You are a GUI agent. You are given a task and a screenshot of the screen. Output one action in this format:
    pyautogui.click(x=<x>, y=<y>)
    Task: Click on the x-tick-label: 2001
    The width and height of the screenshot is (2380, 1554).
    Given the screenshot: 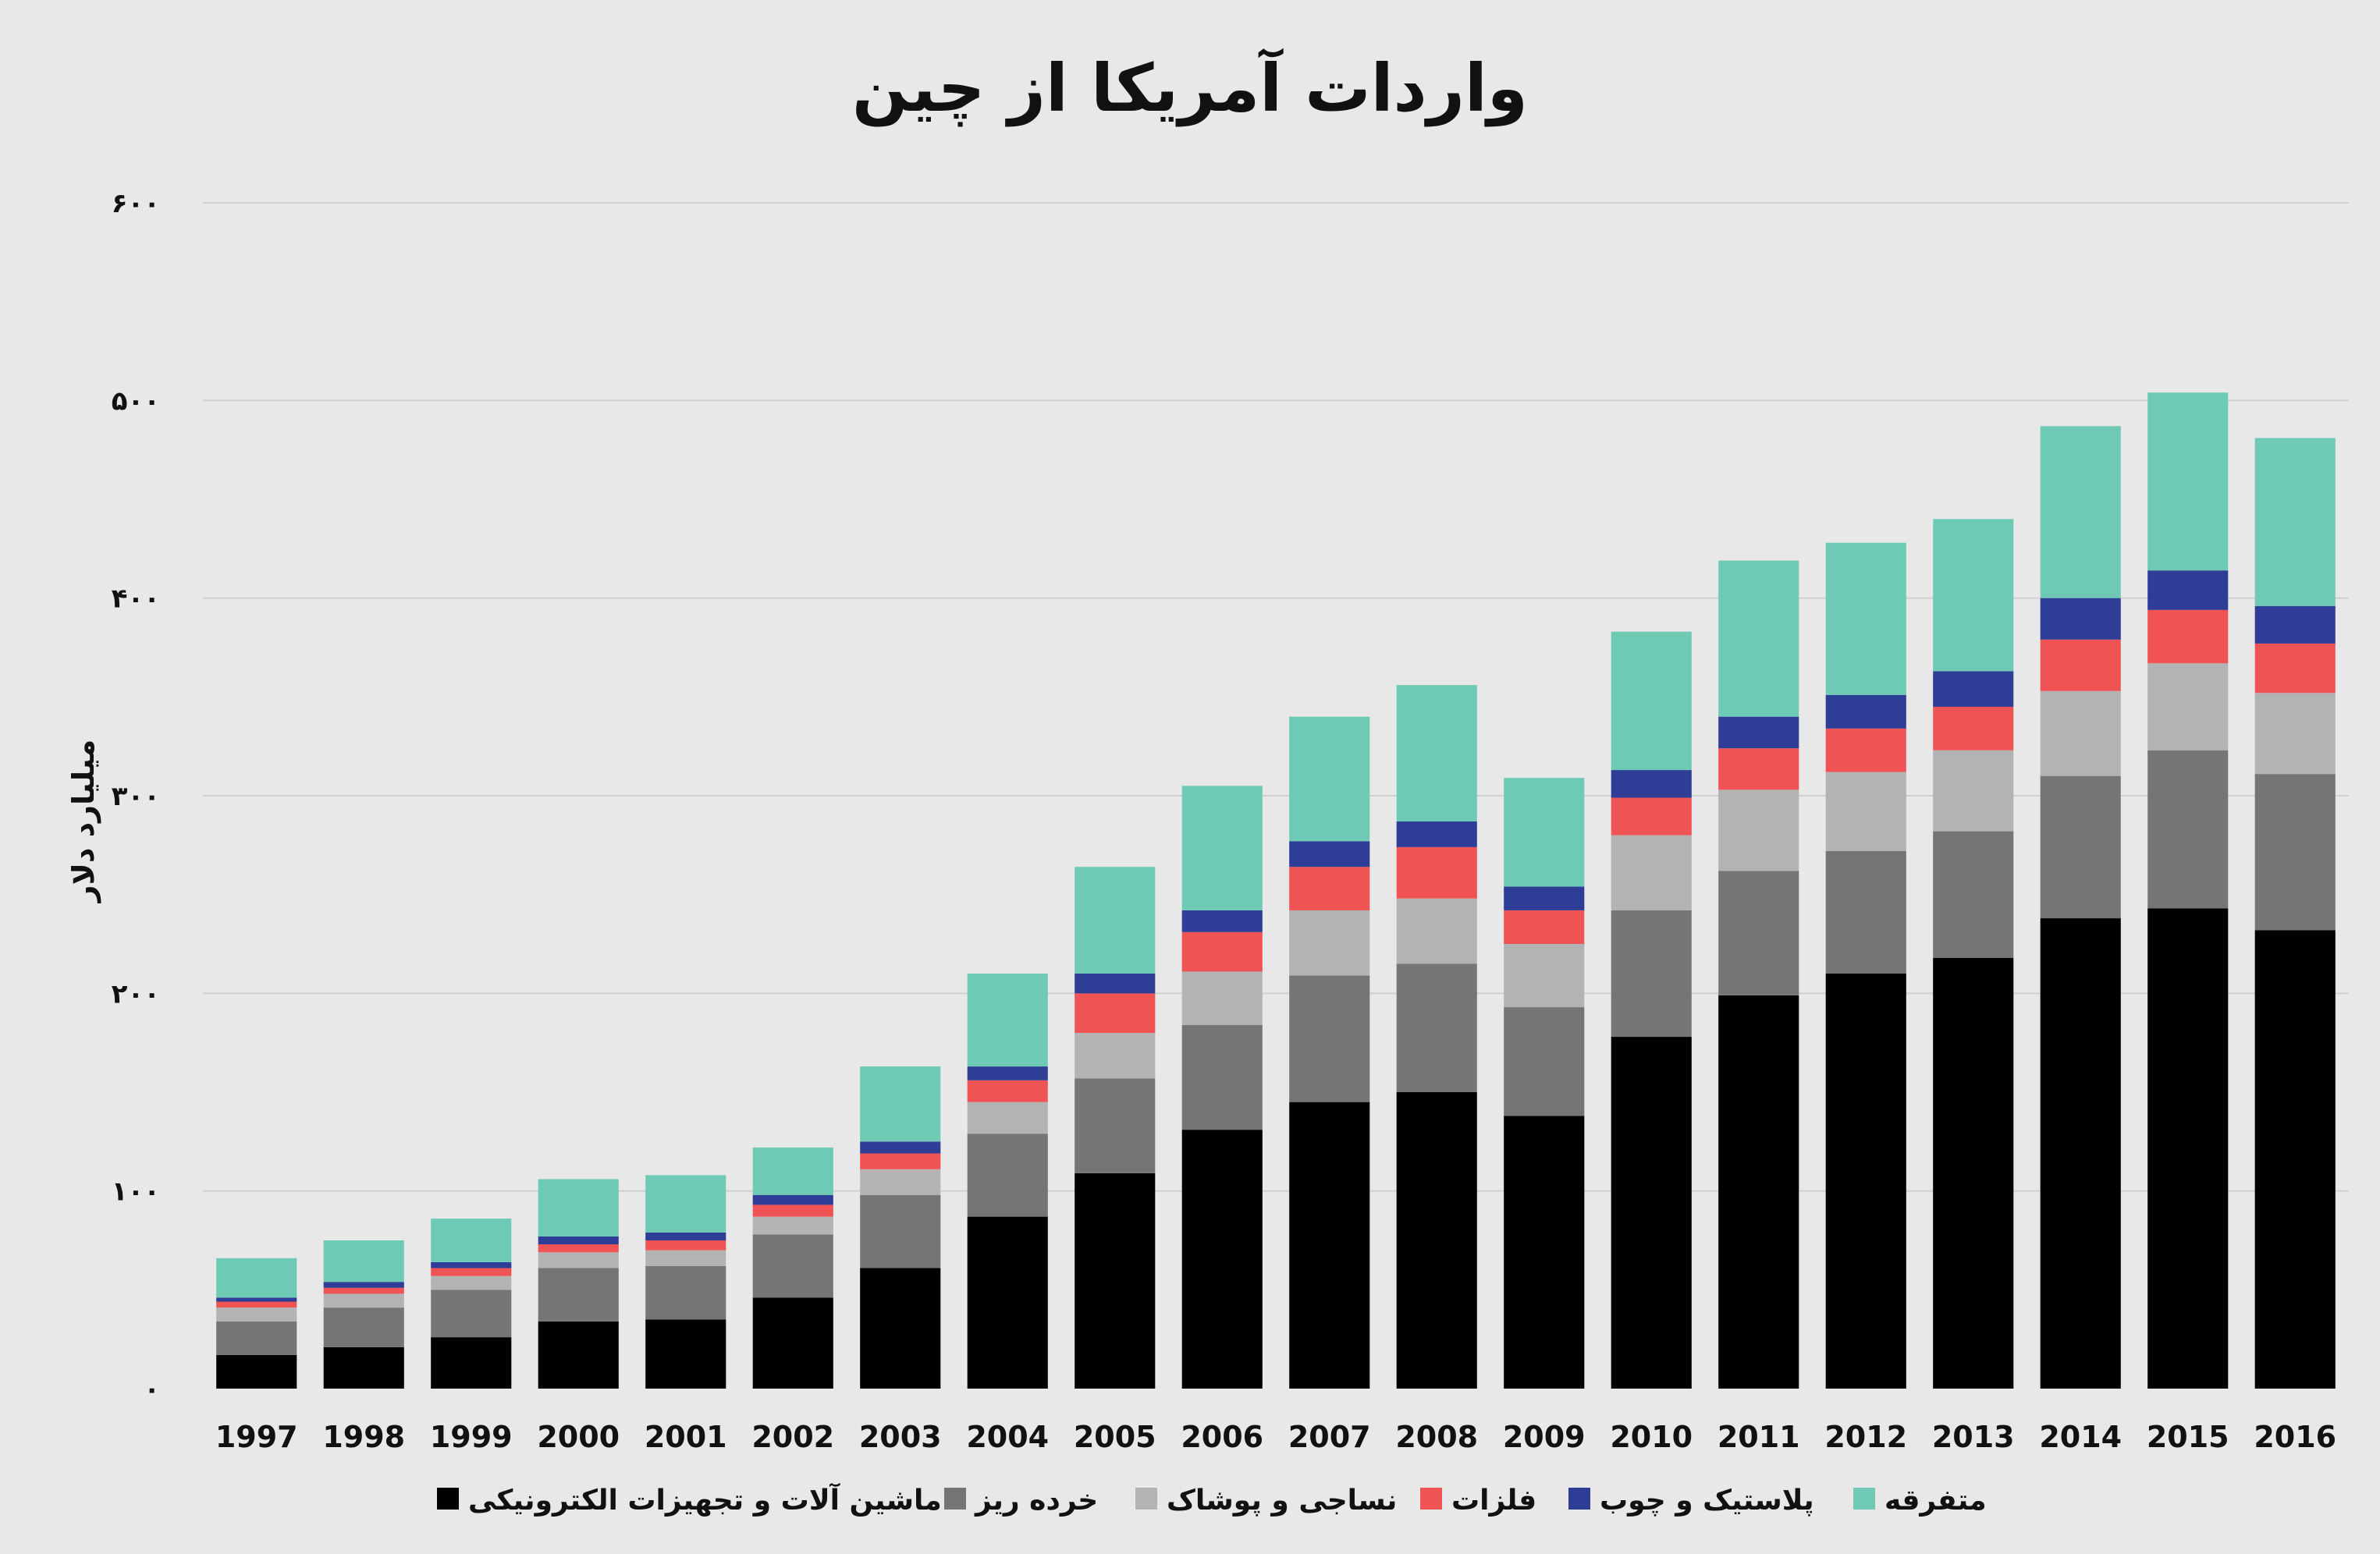 What is the action you would take?
    pyautogui.click(x=686, y=1437)
    